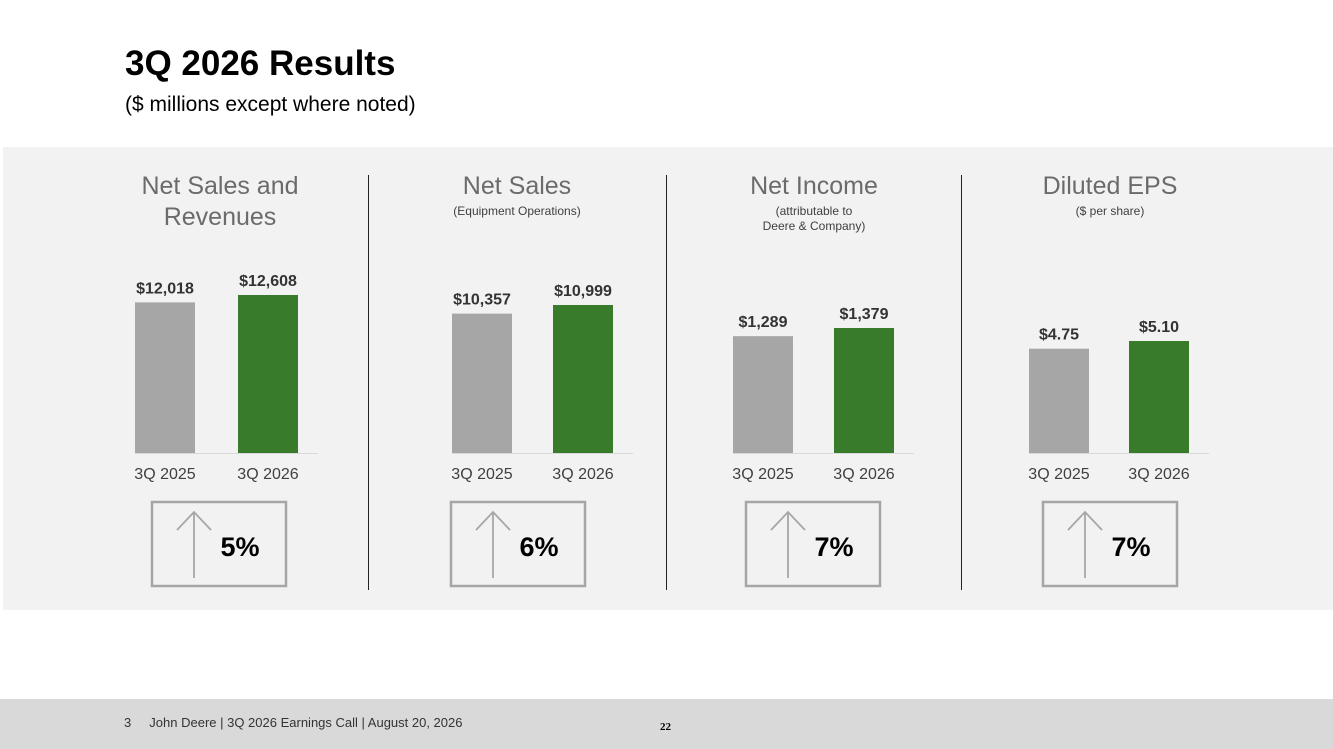 The width and height of the screenshot is (1333, 749). I want to click on change-percent: 5%, so click(239, 547).